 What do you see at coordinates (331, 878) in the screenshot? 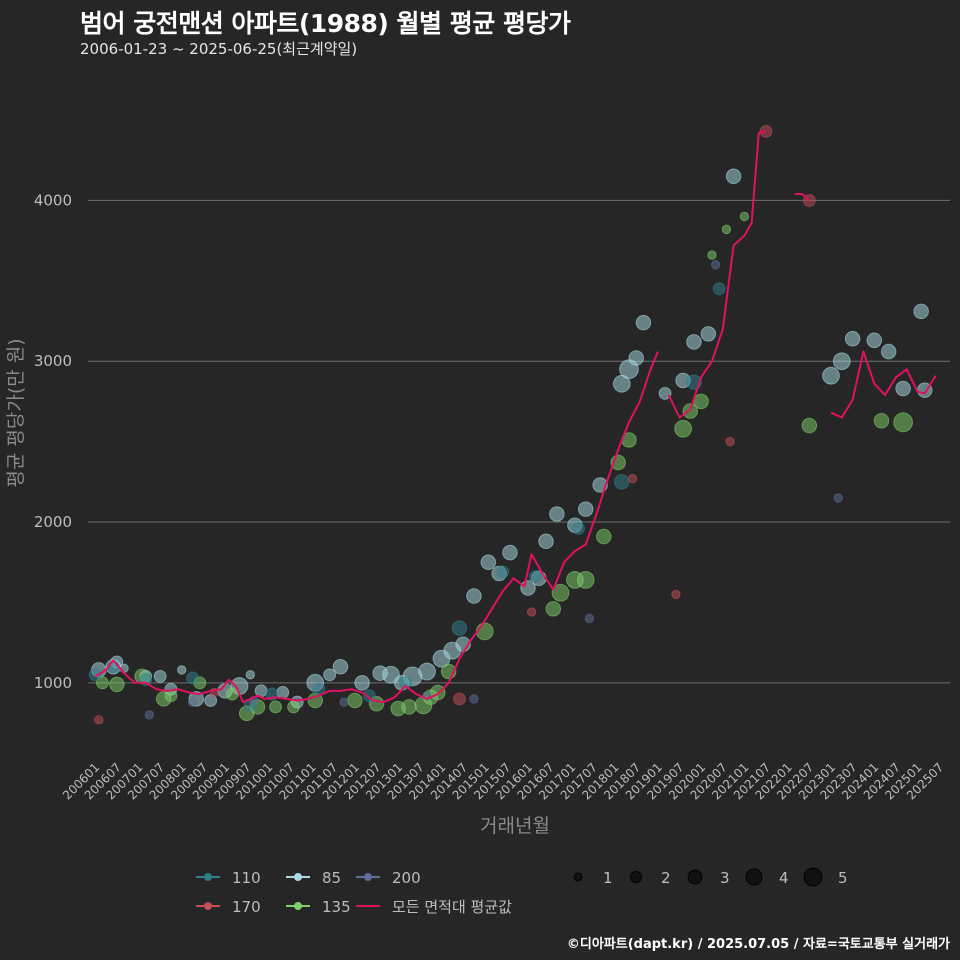
I see `legend-label-85: 85` at bounding box center [331, 878].